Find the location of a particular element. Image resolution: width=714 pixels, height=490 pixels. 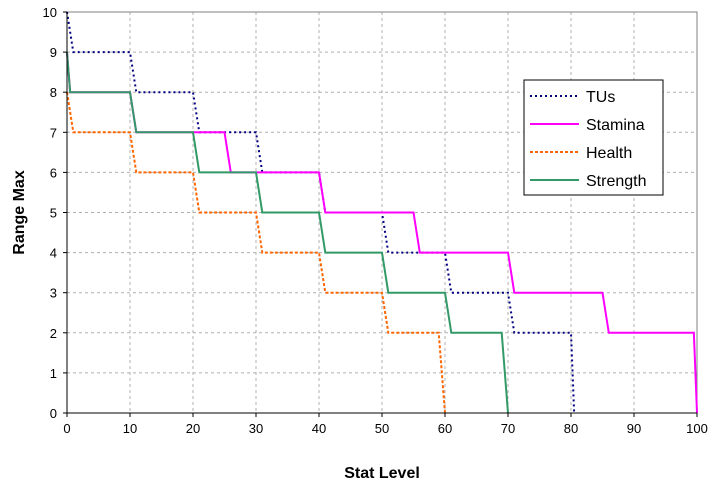

x-tick-label: 30 is located at coordinates (256, 428).